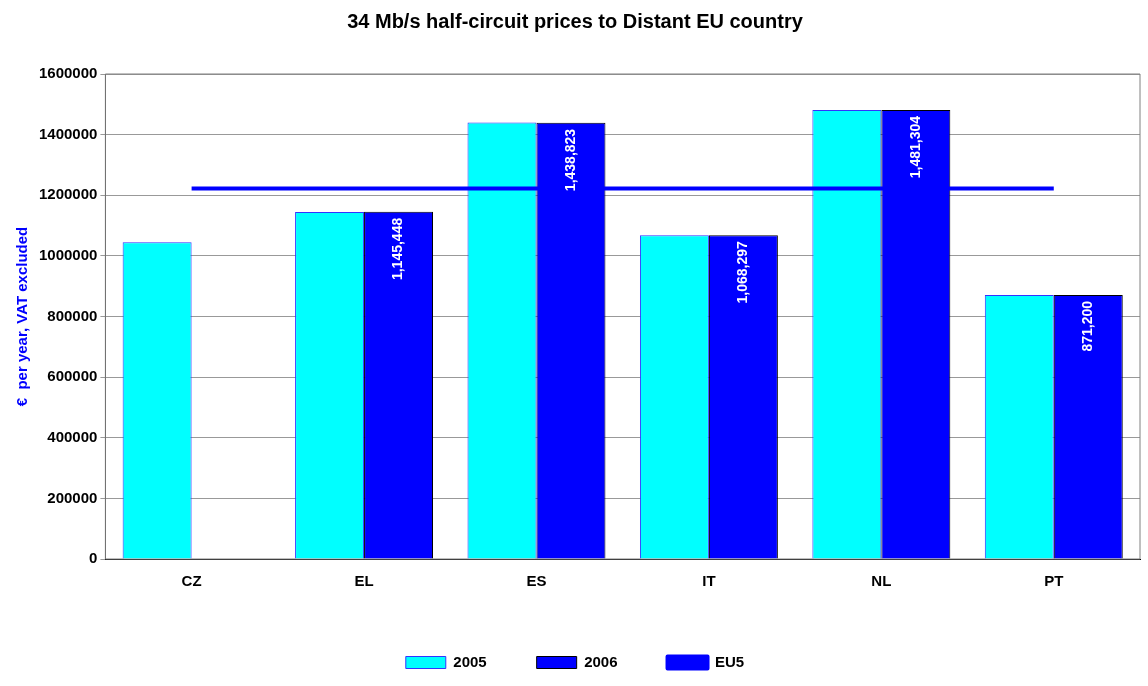  I want to click on data-label: 1,068,297, so click(742, 272).